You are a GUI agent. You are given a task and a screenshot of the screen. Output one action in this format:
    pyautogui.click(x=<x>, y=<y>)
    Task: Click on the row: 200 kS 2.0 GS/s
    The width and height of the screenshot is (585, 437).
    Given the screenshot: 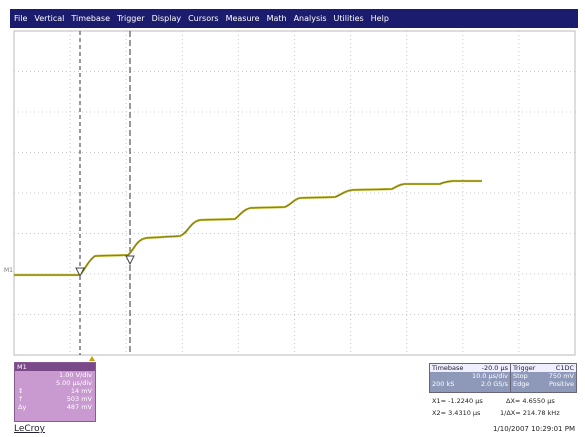 What is the action you would take?
    pyautogui.click(x=470, y=384)
    